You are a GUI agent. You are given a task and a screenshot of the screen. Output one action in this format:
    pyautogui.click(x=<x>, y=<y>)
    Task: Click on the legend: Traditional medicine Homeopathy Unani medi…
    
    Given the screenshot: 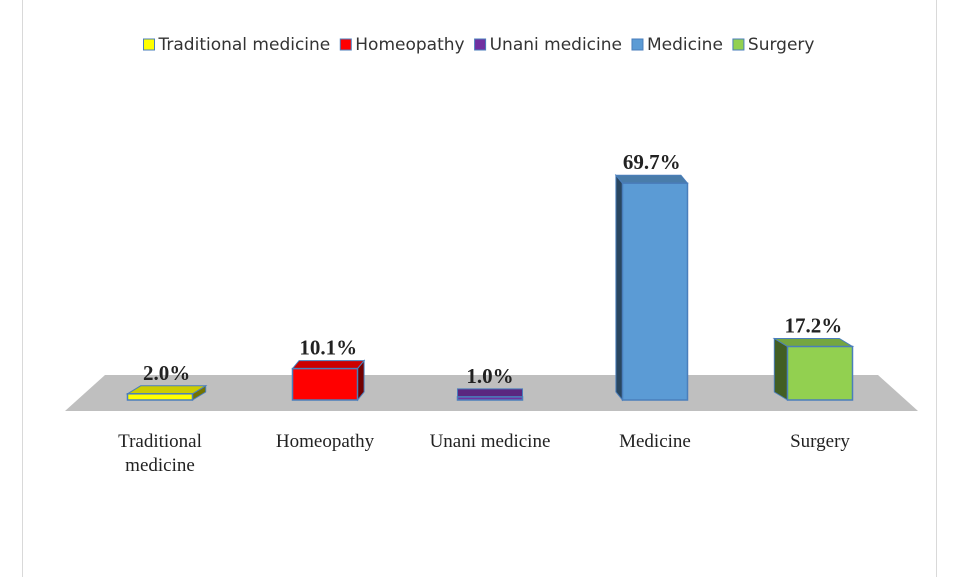 What is the action you would take?
    pyautogui.click(x=479, y=45)
    